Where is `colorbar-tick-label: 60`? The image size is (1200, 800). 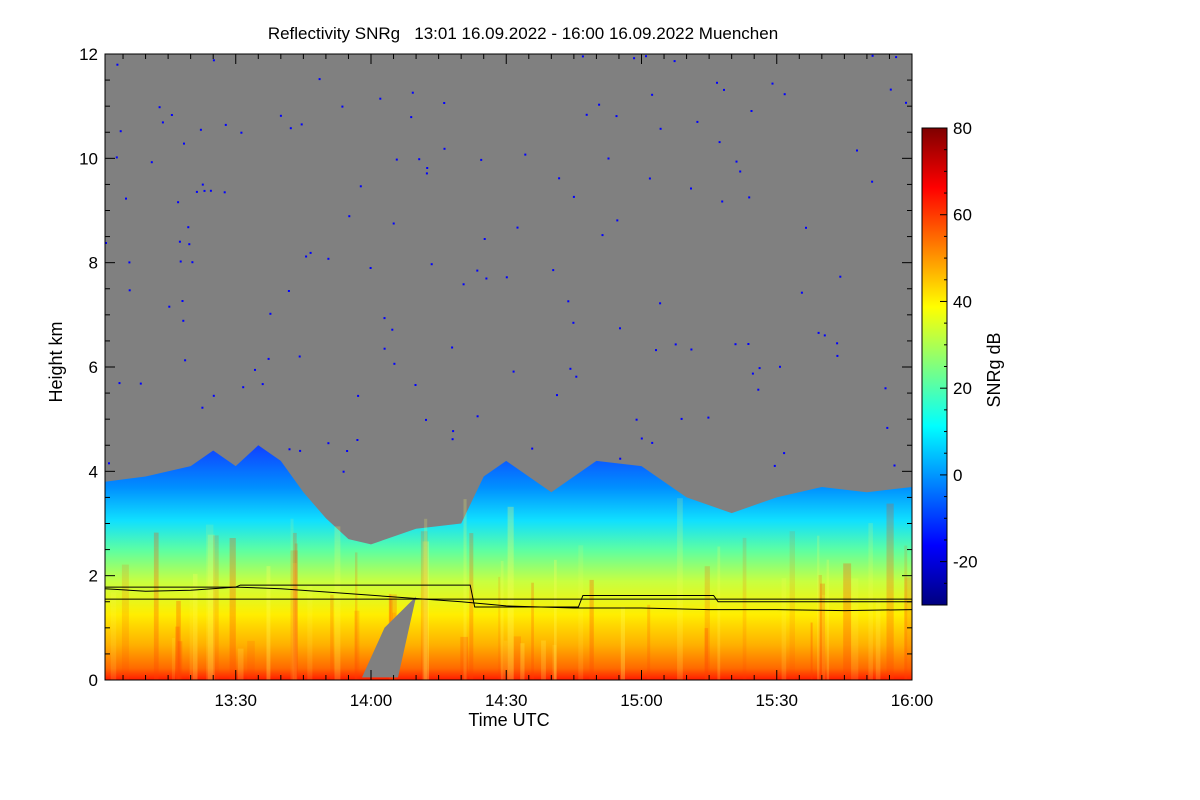 colorbar-tick-label: 60 is located at coordinates (962, 215).